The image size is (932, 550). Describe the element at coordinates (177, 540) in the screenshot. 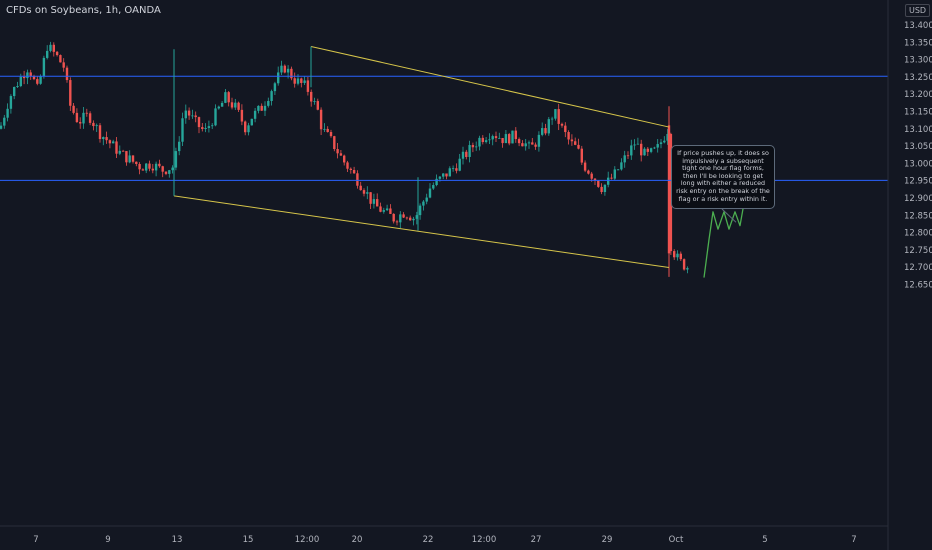

I see `time-tick-label: 13` at that location.